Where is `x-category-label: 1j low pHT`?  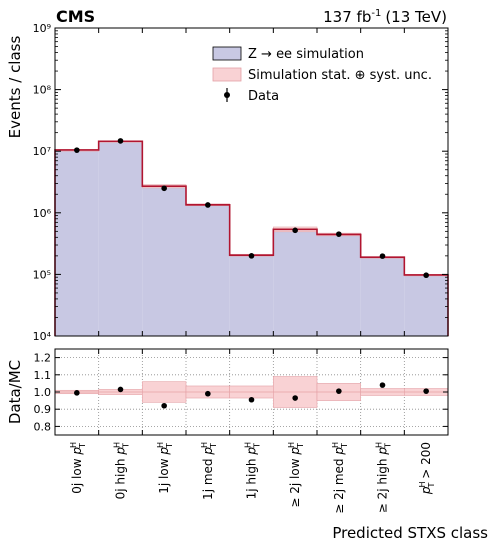
x-category-label: 1j low pHT is located at coordinates (165, 468).